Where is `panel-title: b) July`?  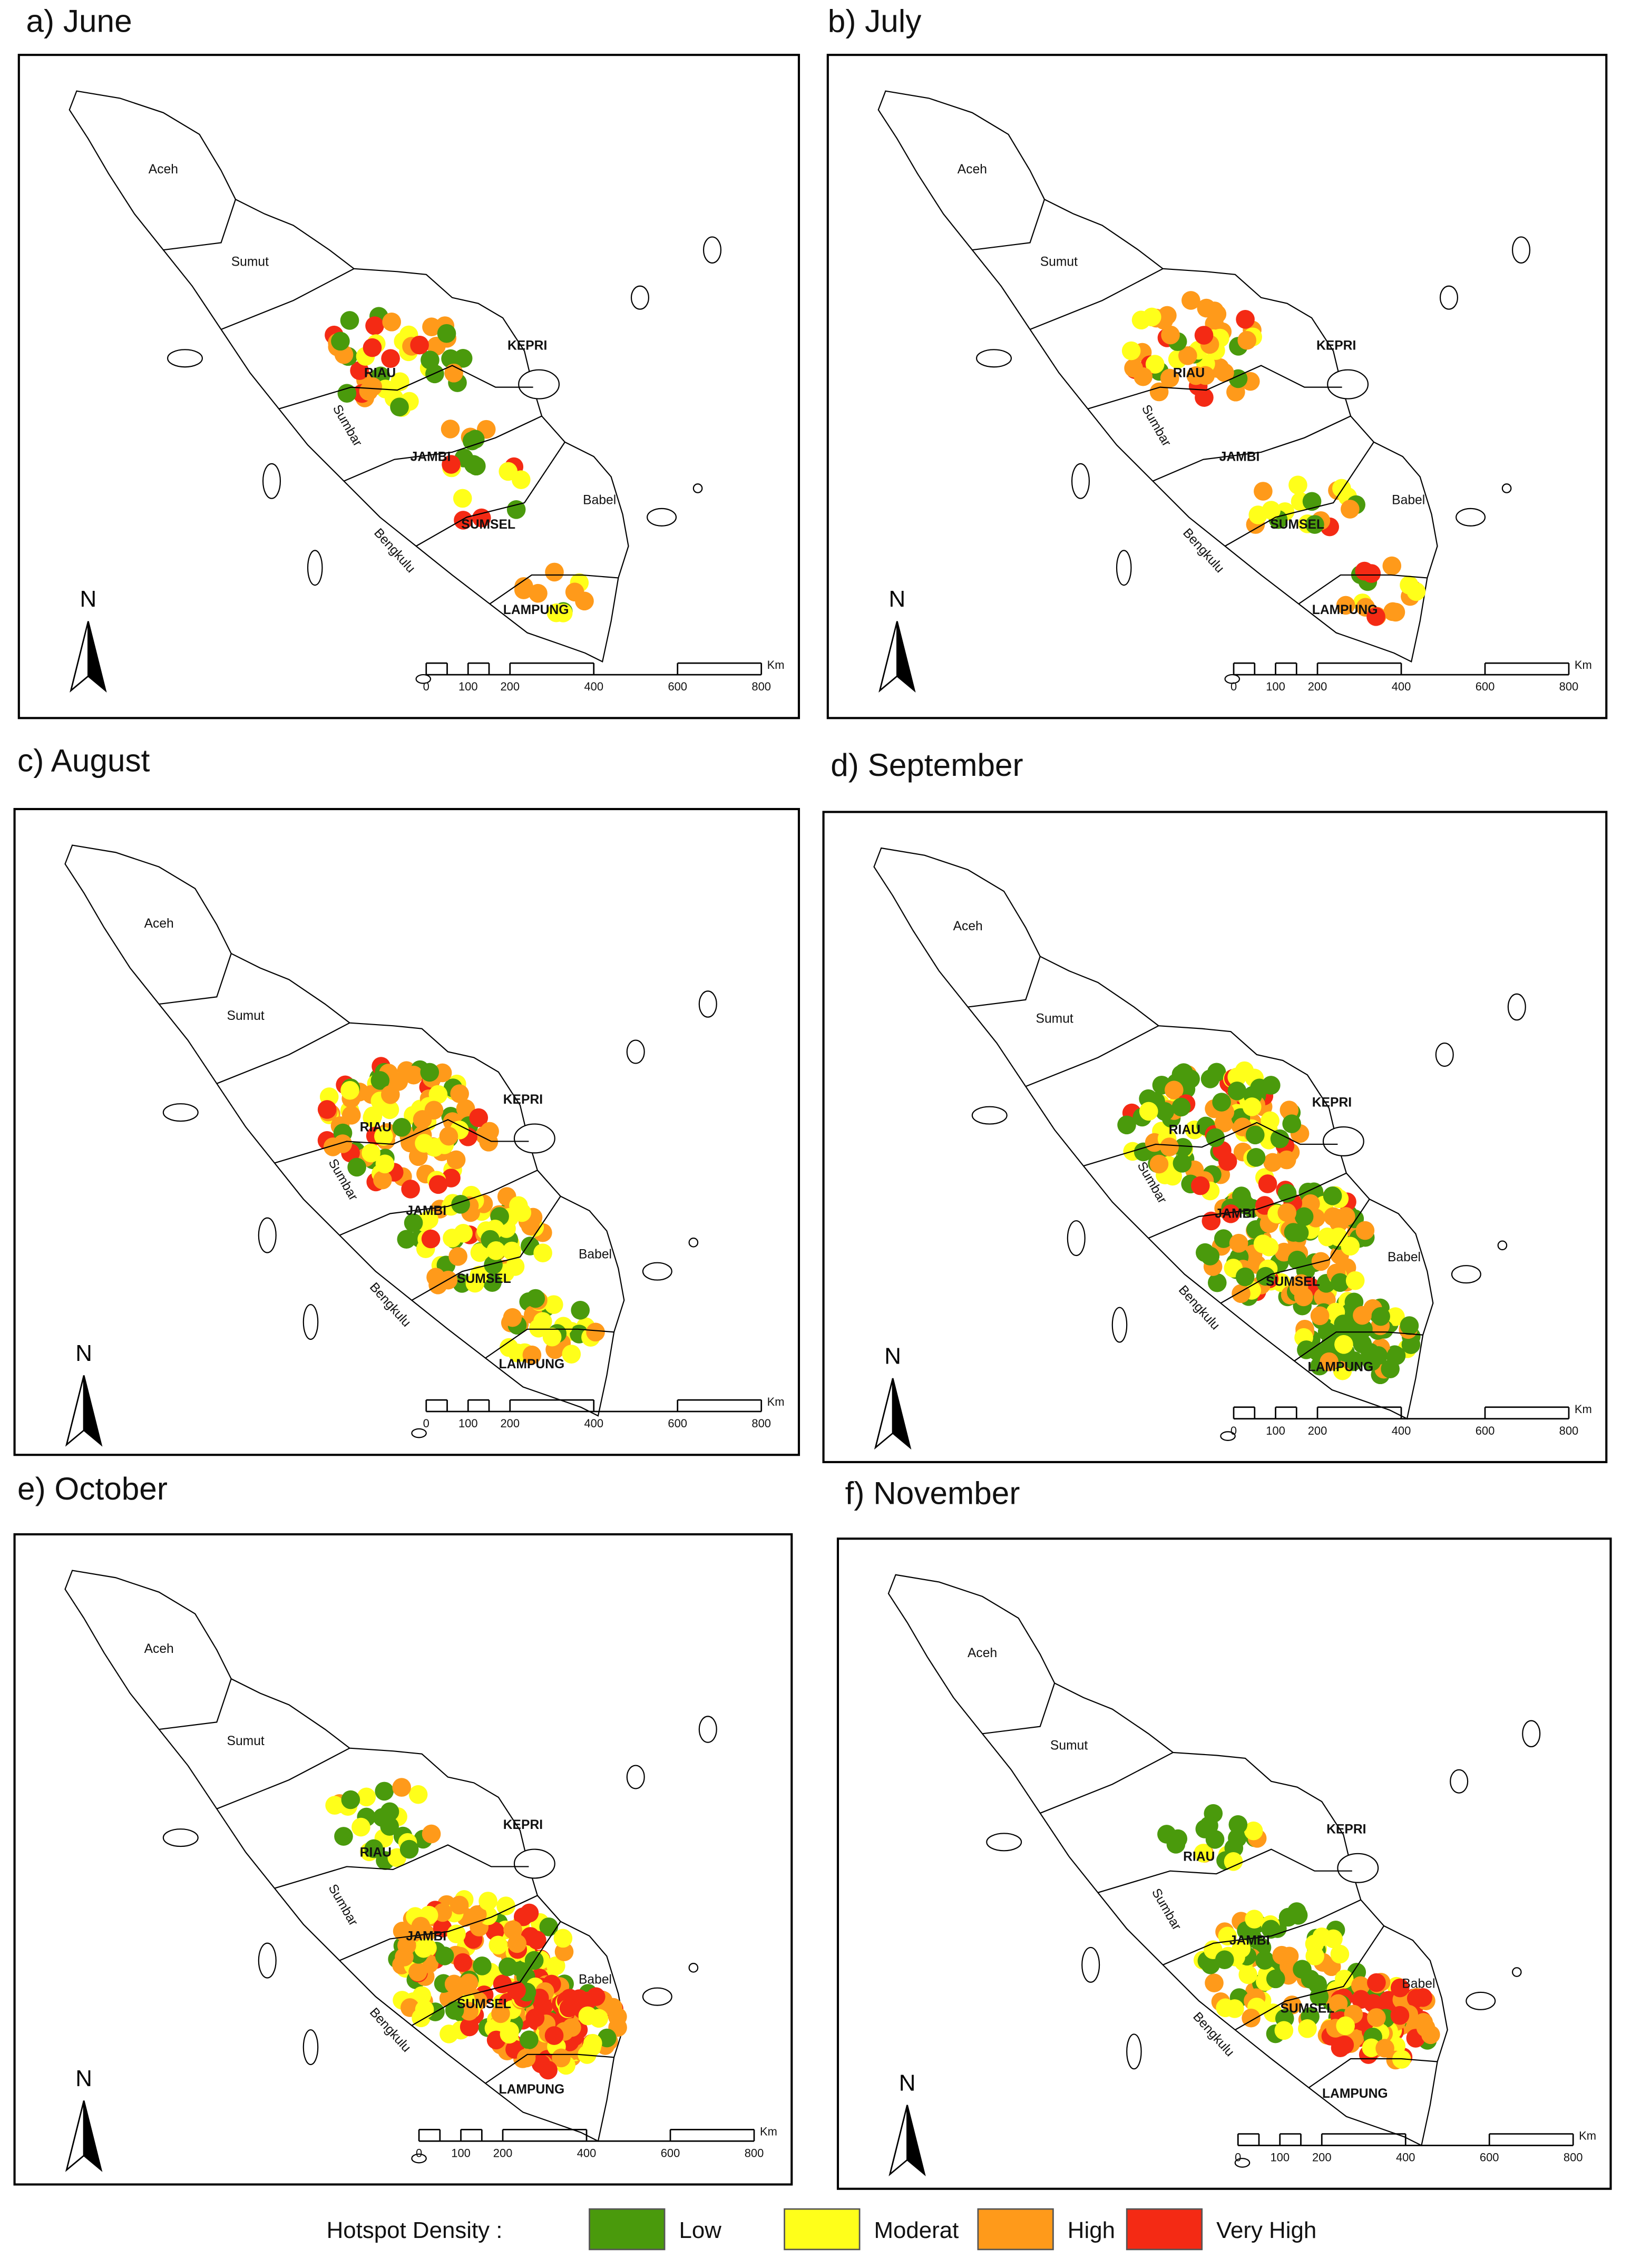 panel-title: b) July is located at coordinates (875, 20).